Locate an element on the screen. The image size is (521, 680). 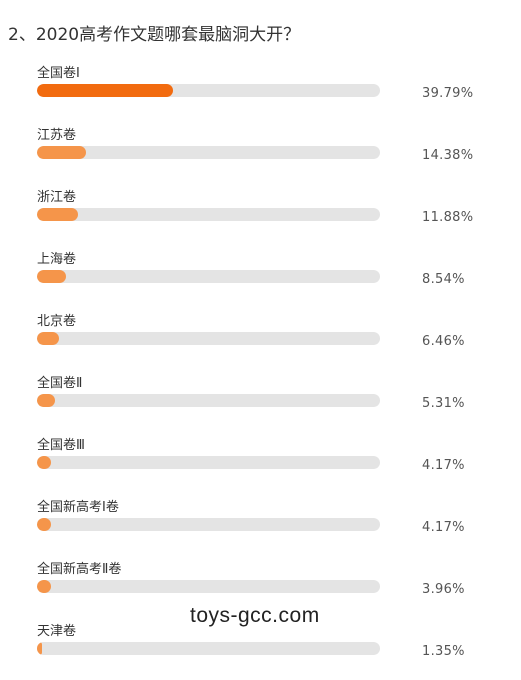
percent-value: 14.38% is located at coordinates (448, 155).